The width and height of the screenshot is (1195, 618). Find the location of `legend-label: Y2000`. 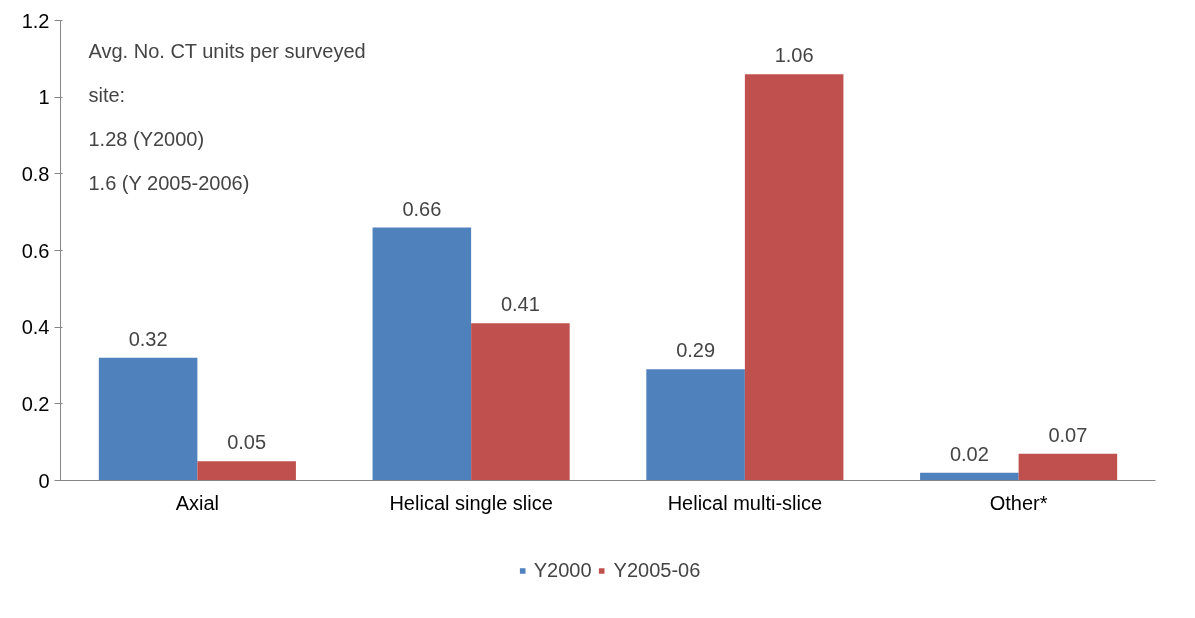

legend-label: Y2000 is located at coordinates (562, 570).